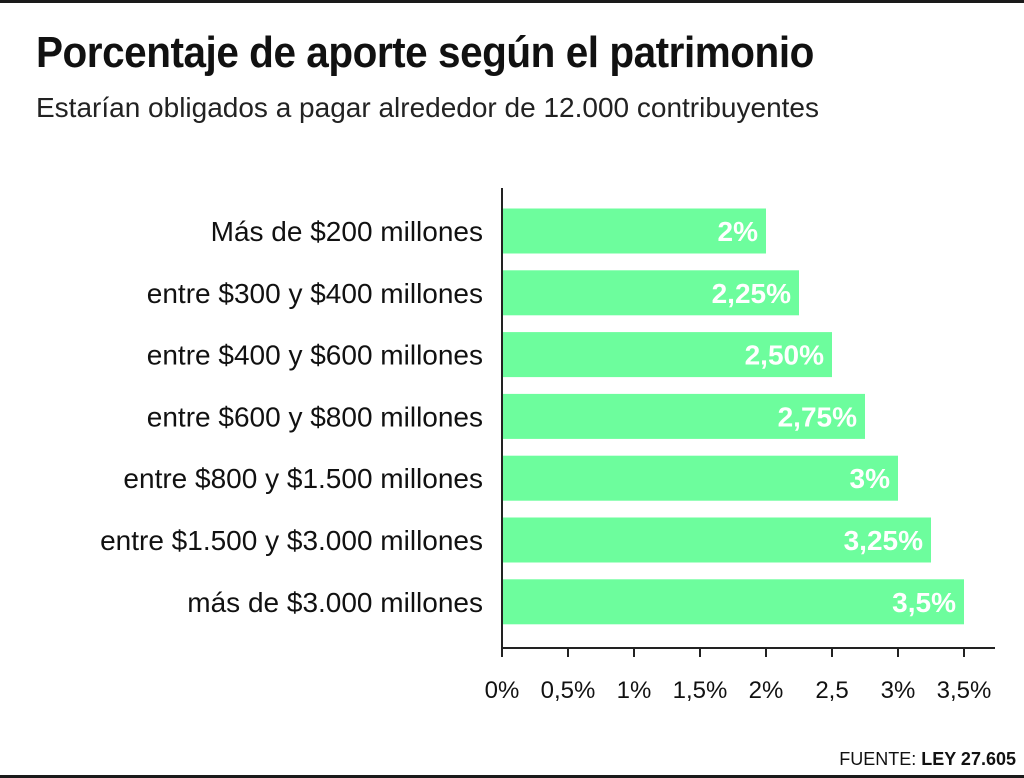  What do you see at coordinates (817, 416) in the screenshot?
I see `bar-value-label: 2,75%` at bounding box center [817, 416].